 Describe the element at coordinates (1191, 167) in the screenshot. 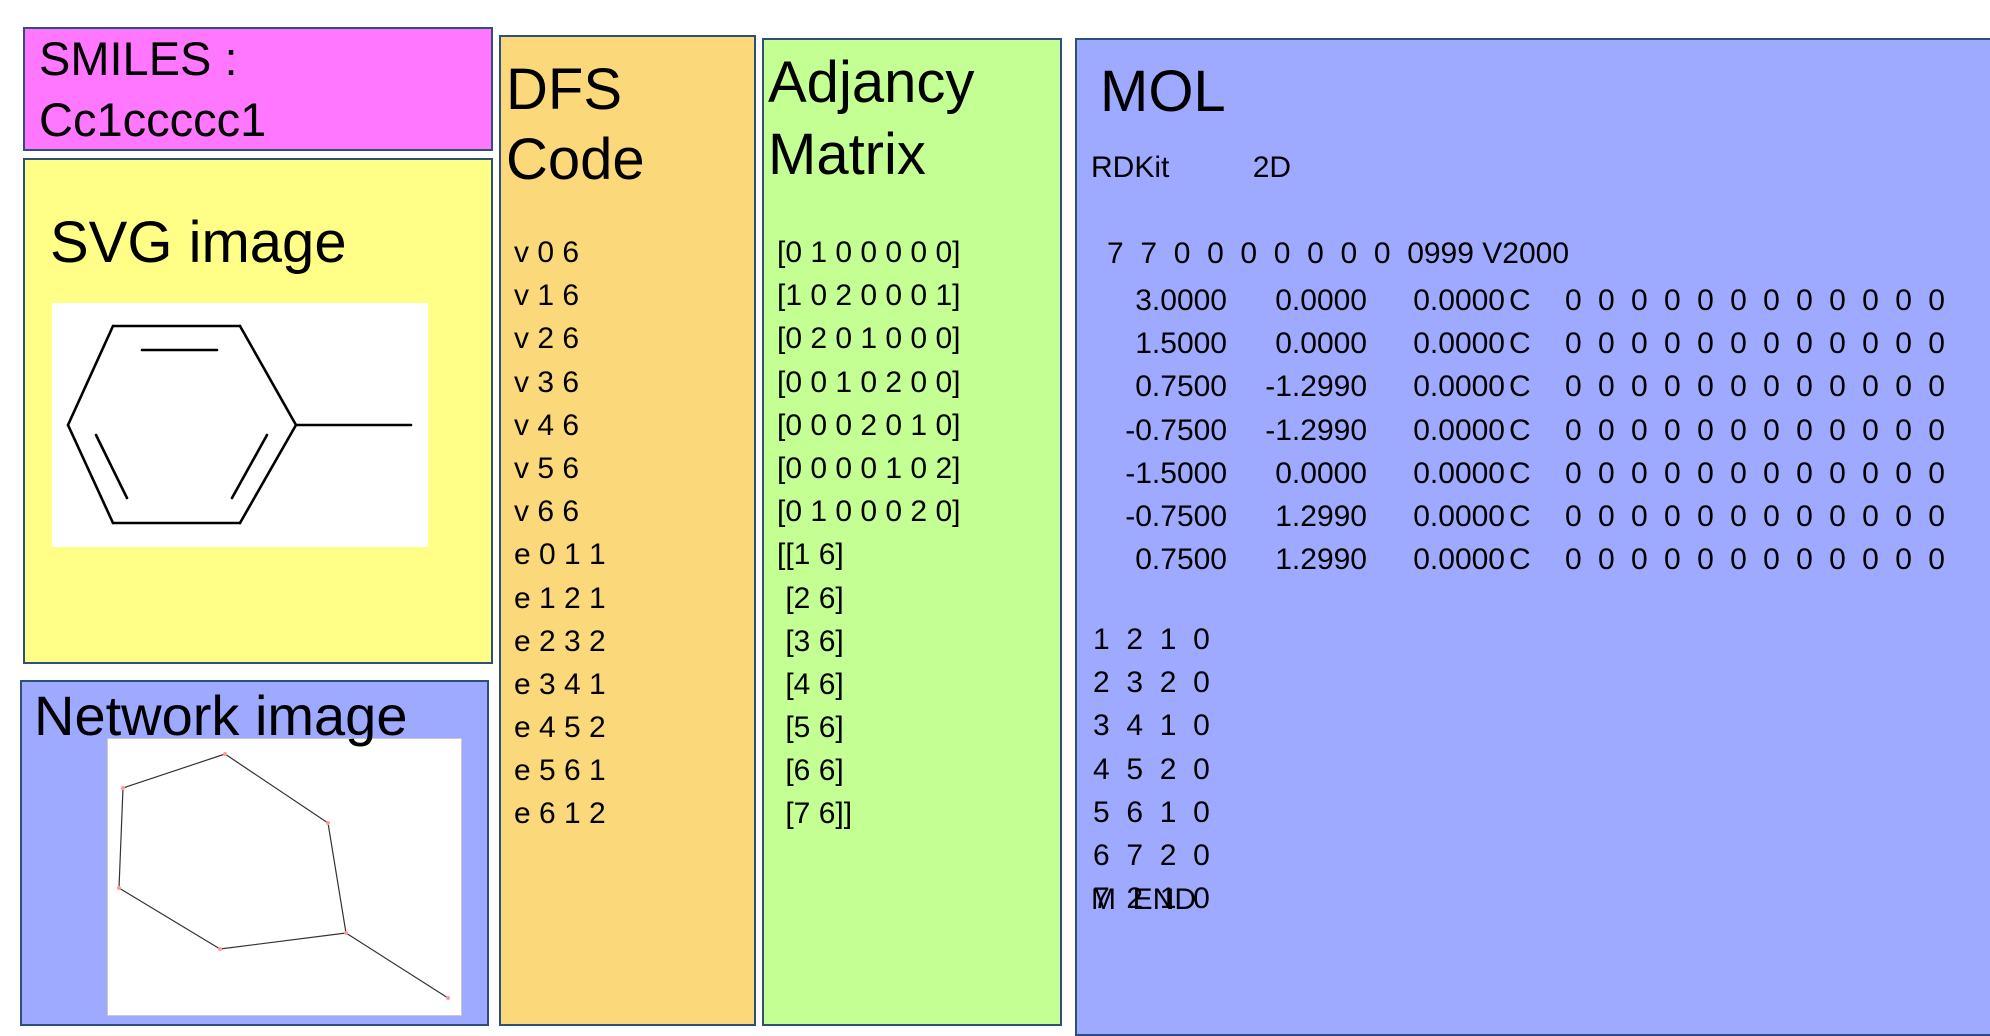

I see `mol-header-line: RDKit 2D` at that location.